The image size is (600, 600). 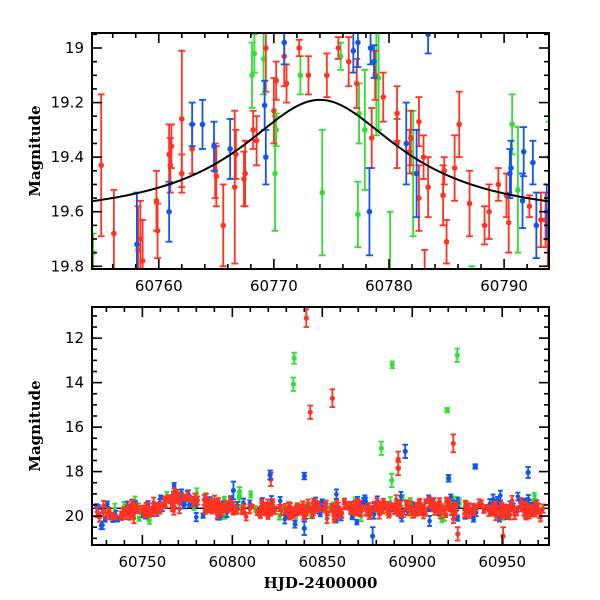 What do you see at coordinates (447, 410) in the screenshot?
I see `green-outlier-point` at bounding box center [447, 410].